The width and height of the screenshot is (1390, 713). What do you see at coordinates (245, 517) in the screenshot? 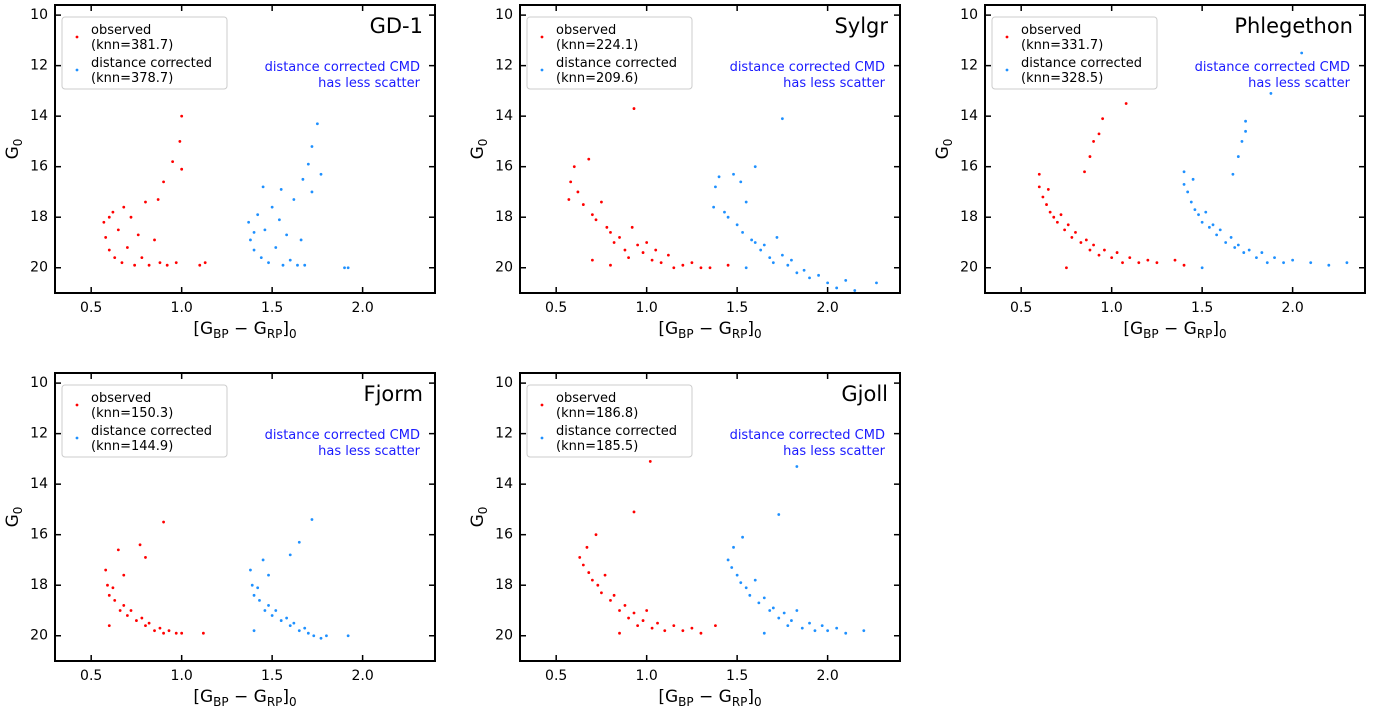
I see `axes-frame` at bounding box center [245, 517].